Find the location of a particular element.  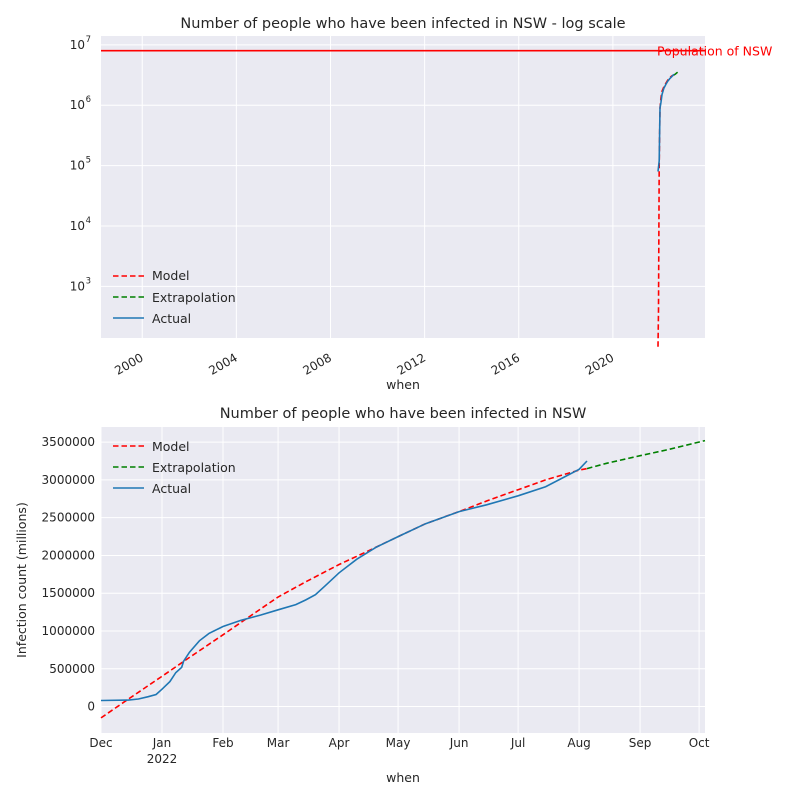

series-lines is located at coordinates (668, 209).